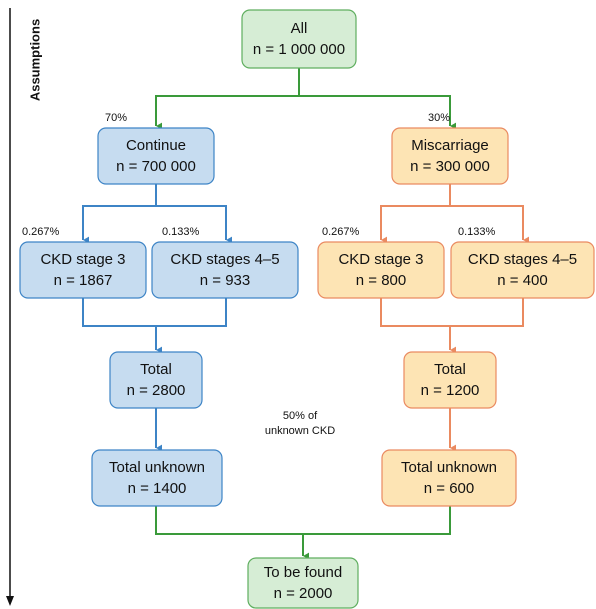 The width and height of the screenshot is (596, 609). Describe the element at coordinates (300, 431) in the screenshot. I see `note: unknown CKD` at that location.